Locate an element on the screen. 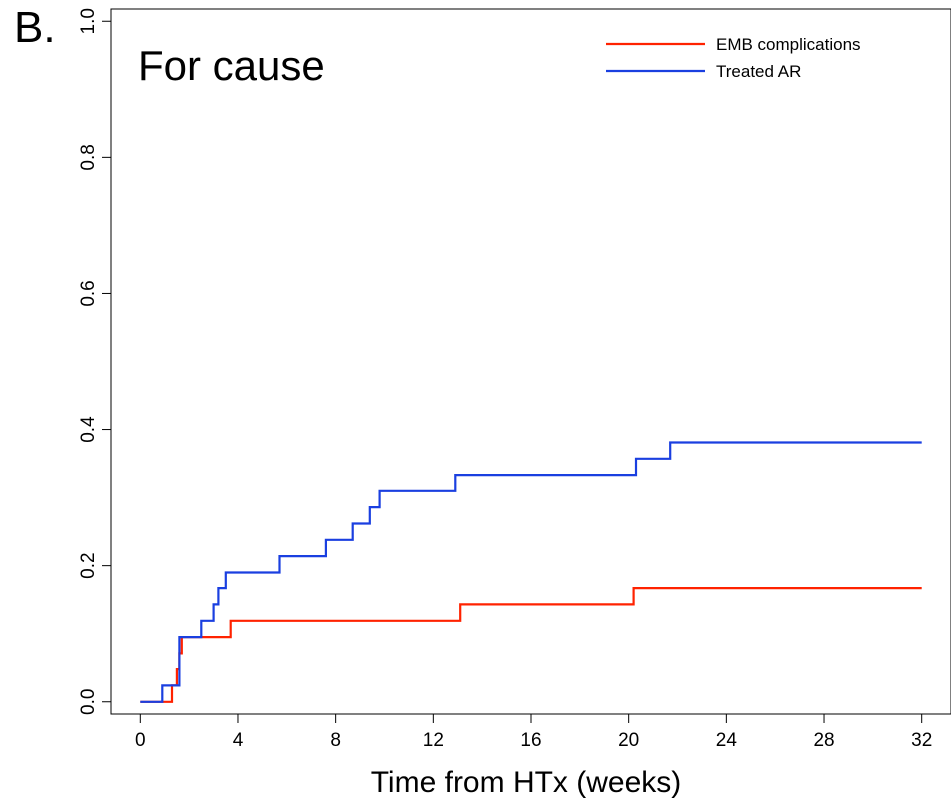  y-tick-label: 0.2 is located at coordinates (88, 565).